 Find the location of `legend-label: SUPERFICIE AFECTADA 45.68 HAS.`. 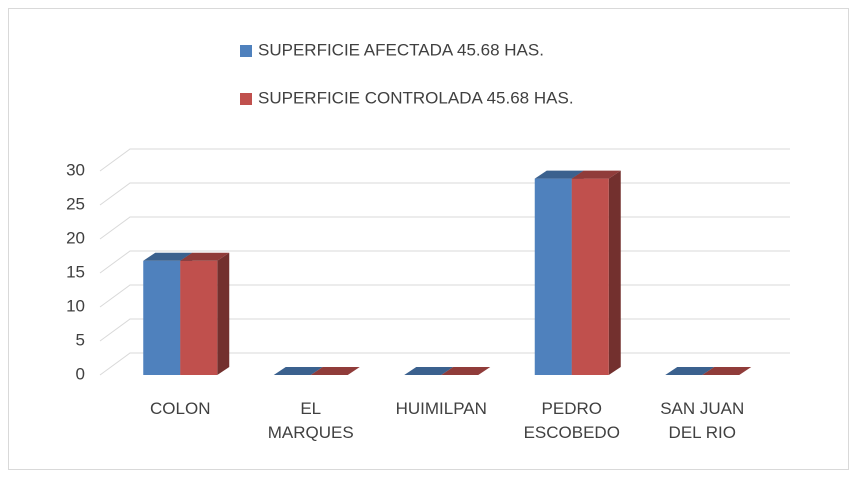

legend-label: SUPERFICIE AFECTADA 45.68 HAS. is located at coordinates (401, 49).